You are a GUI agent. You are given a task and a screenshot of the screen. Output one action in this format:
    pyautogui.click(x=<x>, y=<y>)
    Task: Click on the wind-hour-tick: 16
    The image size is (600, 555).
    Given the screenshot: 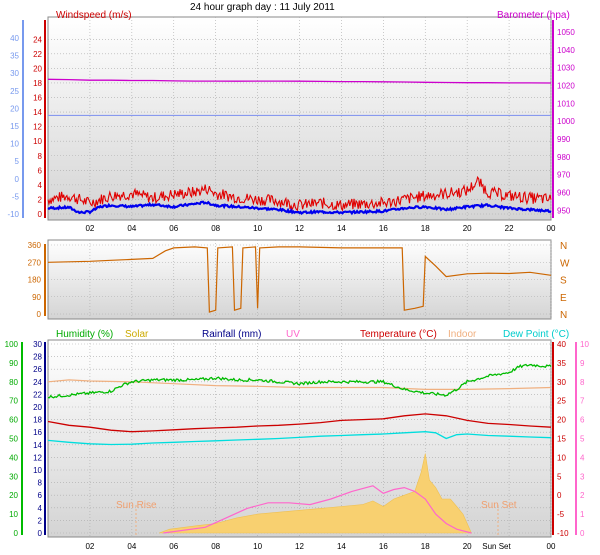 What is the action you would take?
    pyautogui.click(x=383, y=228)
    